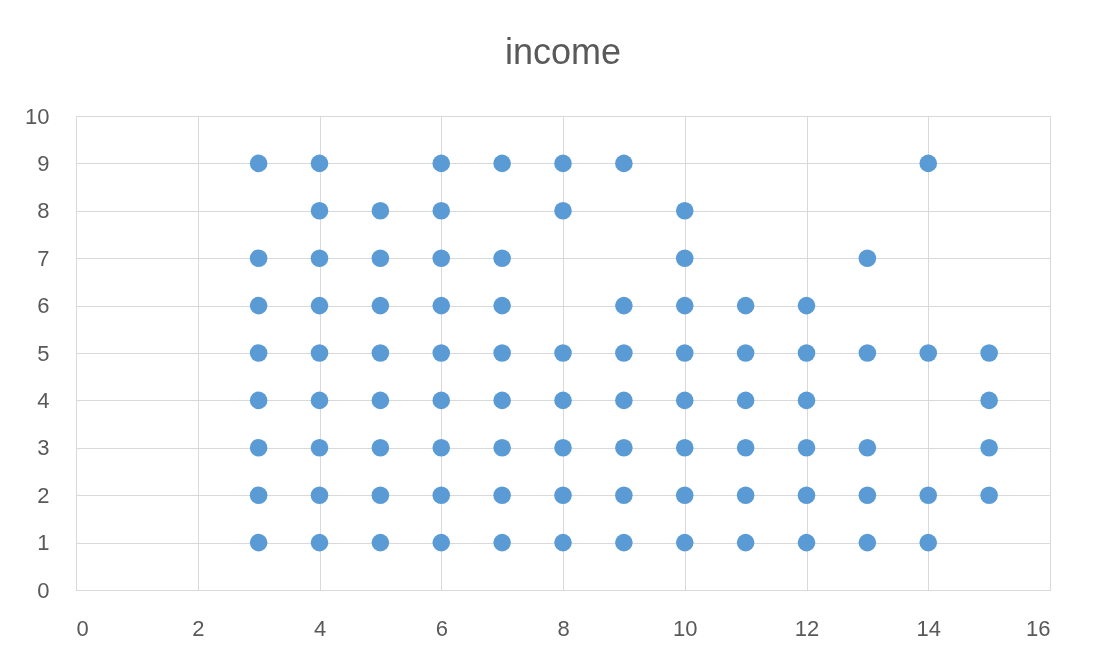 This screenshot has height=667, width=1105. Describe the element at coordinates (198, 628) in the screenshot. I see `x-tick-label: 2` at that location.